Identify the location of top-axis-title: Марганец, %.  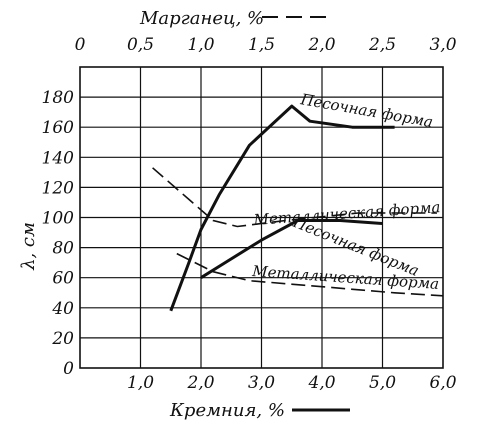
(201, 18).